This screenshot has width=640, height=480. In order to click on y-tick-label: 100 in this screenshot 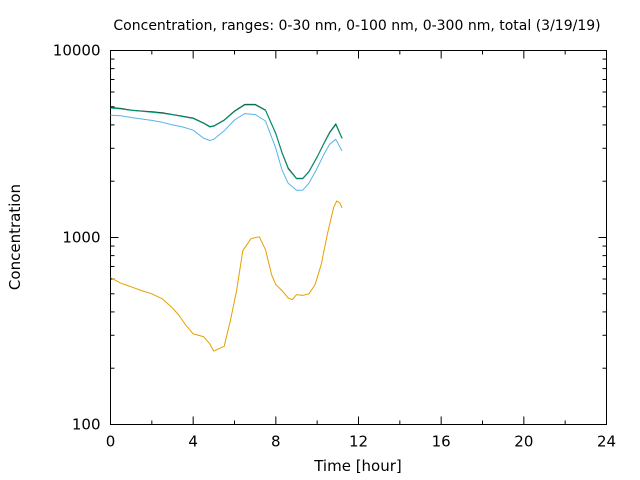, I will do `click(86, 425)`.